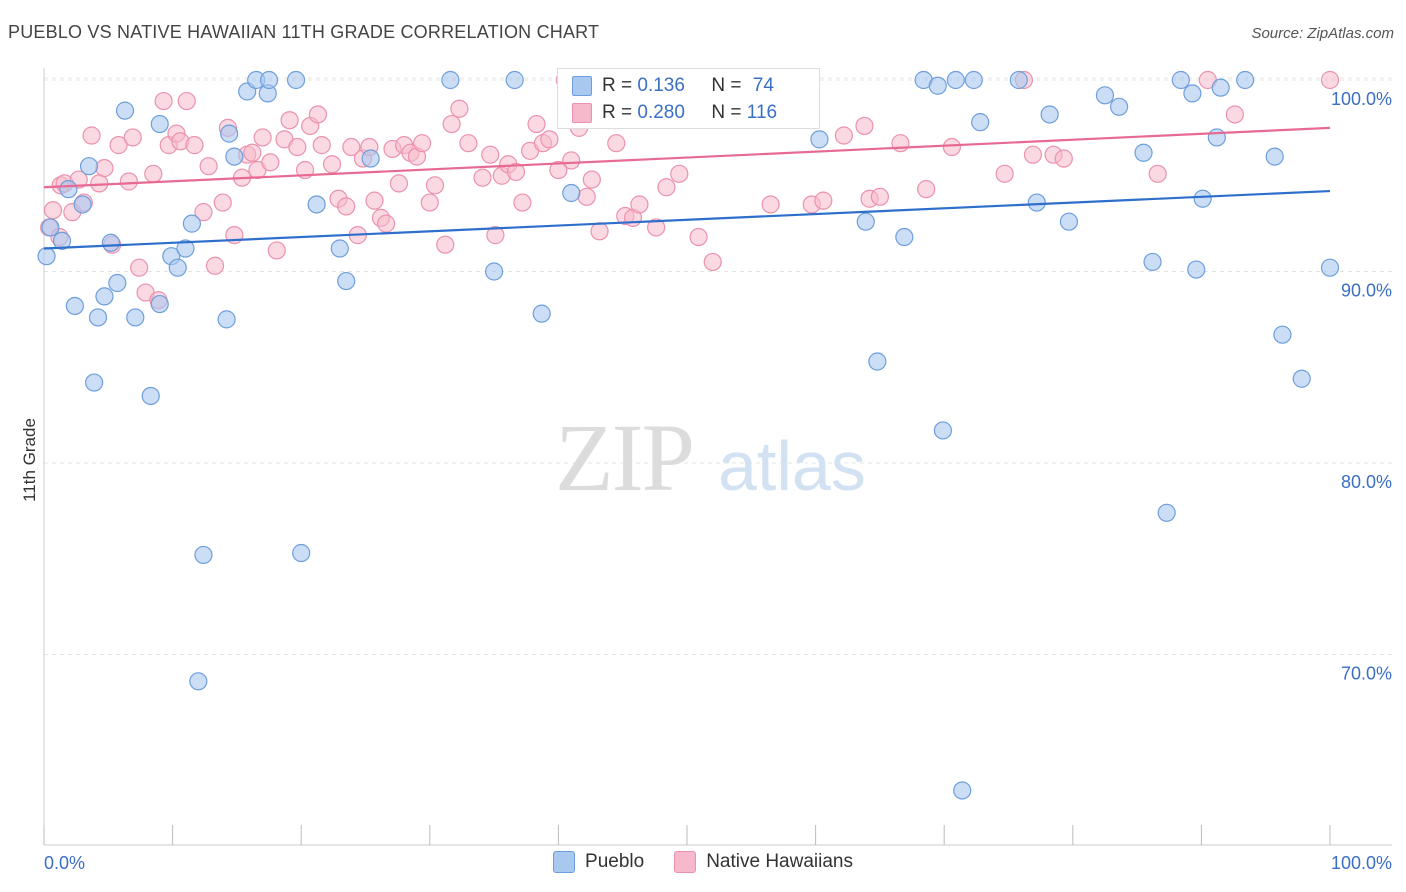 Image resolution: width=1406 pixels, height=892 pixels. What do you see at coordinates (763, 85) in the screenshot?
I see `n-value: 74` at bounding box center [763, 85].